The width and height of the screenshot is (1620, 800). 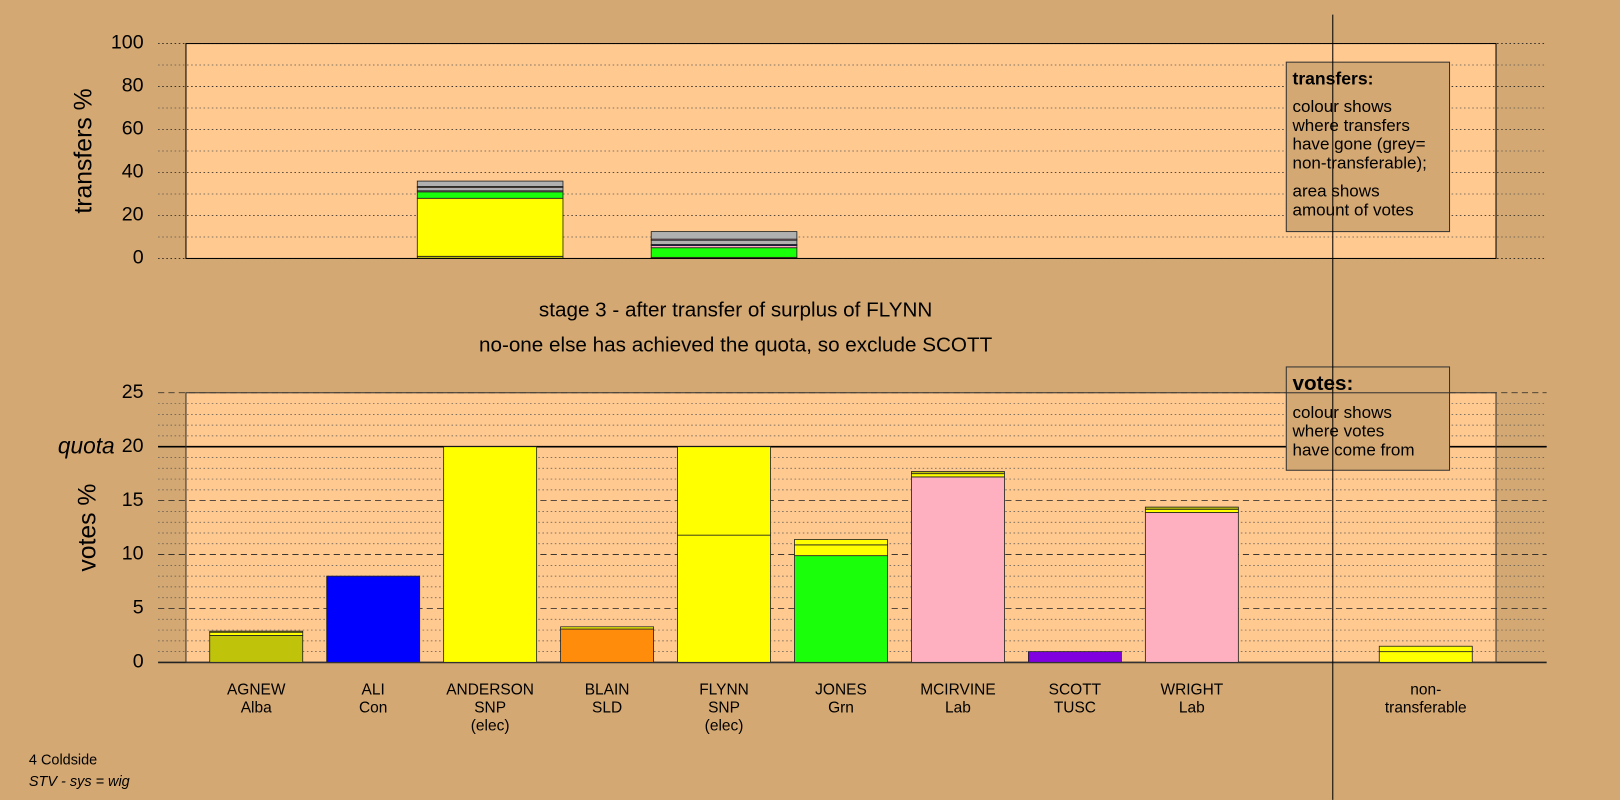 I want to click on x-tick-label: Grn, so click(x=841, y=707).